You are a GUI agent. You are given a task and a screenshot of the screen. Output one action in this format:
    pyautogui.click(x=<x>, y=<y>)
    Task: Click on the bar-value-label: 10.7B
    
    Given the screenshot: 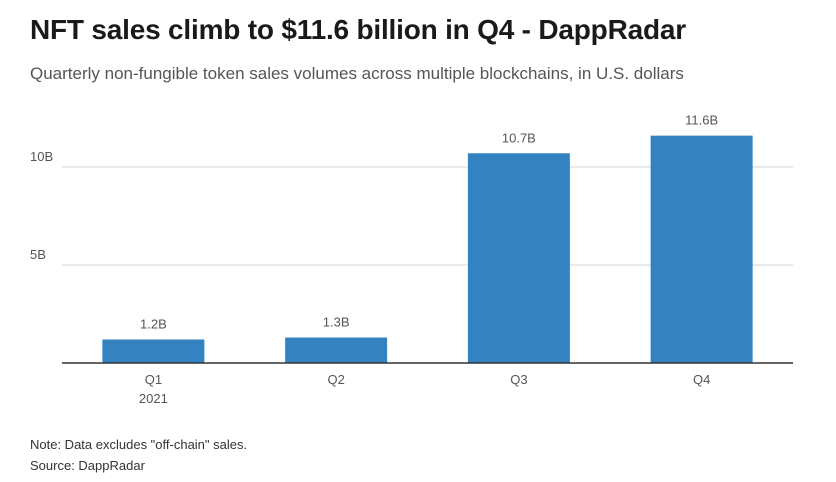 What is the action you would take?
    pyautogui.click(x=519, y=137)
    